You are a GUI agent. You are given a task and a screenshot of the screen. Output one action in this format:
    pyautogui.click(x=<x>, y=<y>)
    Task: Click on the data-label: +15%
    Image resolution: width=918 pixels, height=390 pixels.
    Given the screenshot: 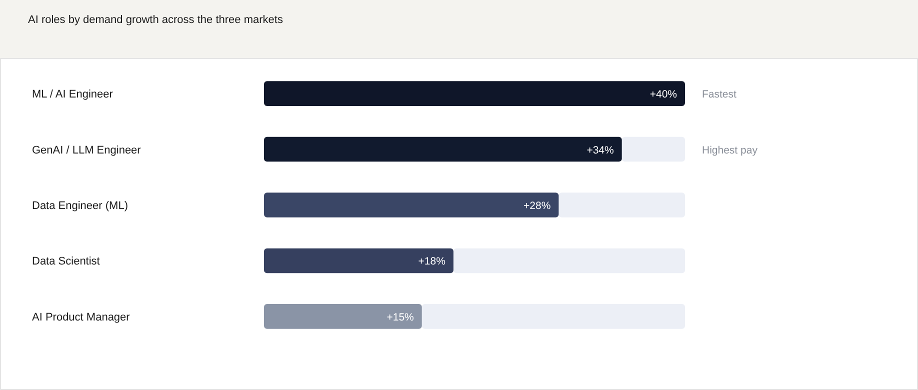 What is the action you would take?
    pyautogui.click(x=400, y=317)
    